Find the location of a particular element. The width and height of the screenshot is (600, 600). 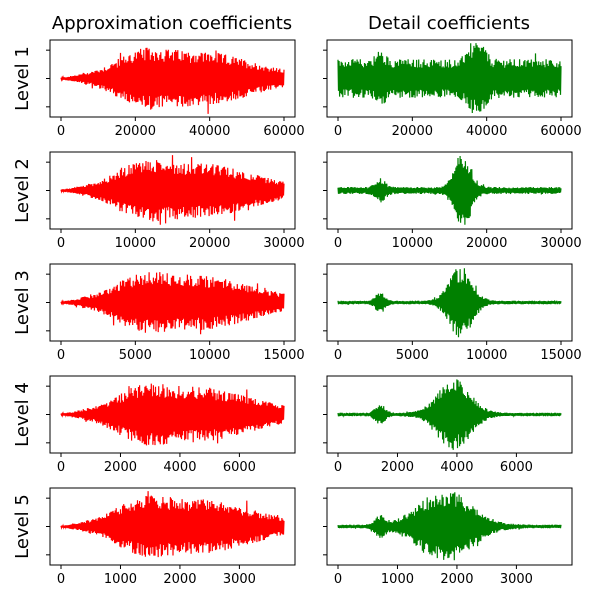

row-label-level-4: Level 4 is located at coordinates (22, 414).